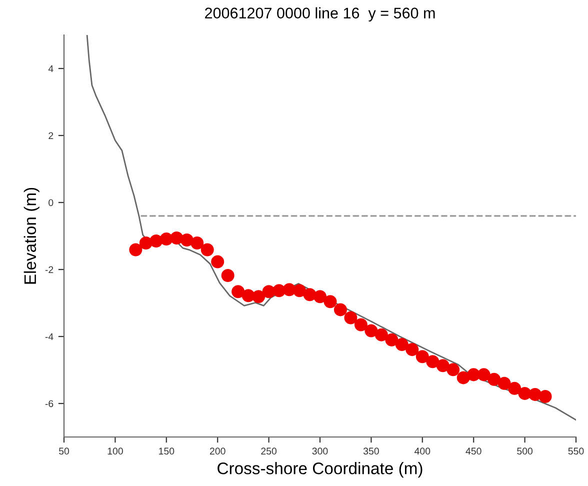 The image size is (588, 486). Describe the element at coordinates (51, 68) in the screenshot. I see `y-tick-label: 4` at that location.